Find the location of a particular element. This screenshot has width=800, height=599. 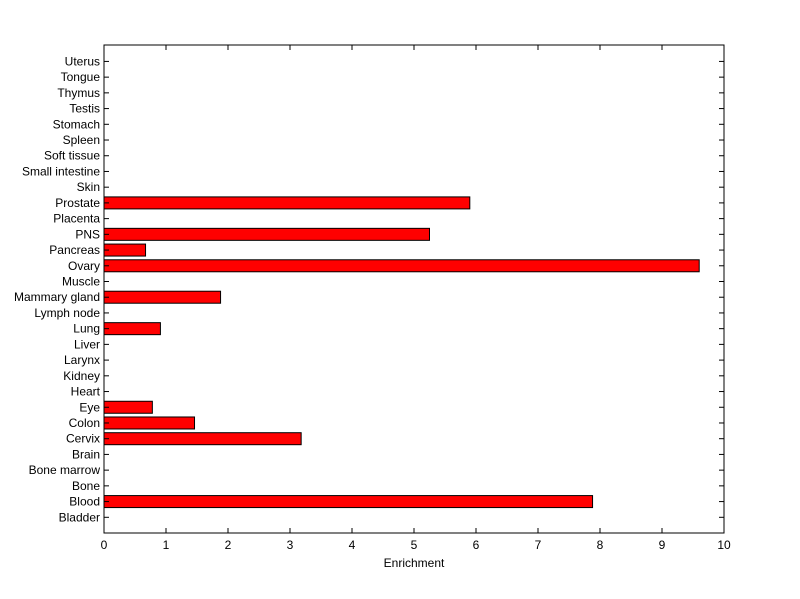

y-tick-label-tongue: Tongue is located at coordinates (81, 77).